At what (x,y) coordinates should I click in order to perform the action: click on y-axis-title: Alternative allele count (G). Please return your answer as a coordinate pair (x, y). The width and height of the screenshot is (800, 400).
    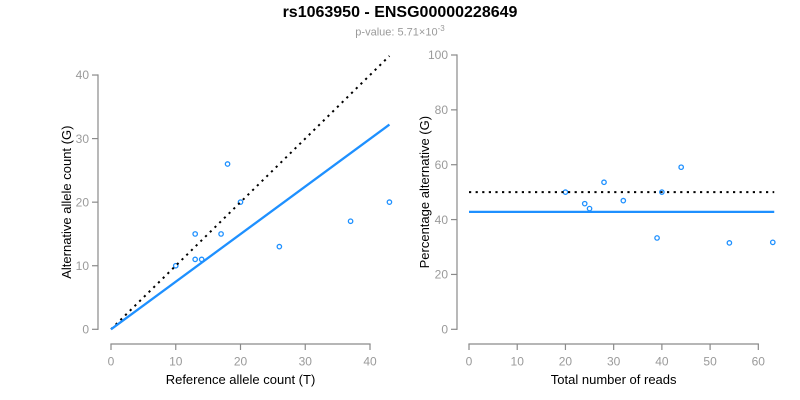
    Looking at the image, I should click on (66, 202).